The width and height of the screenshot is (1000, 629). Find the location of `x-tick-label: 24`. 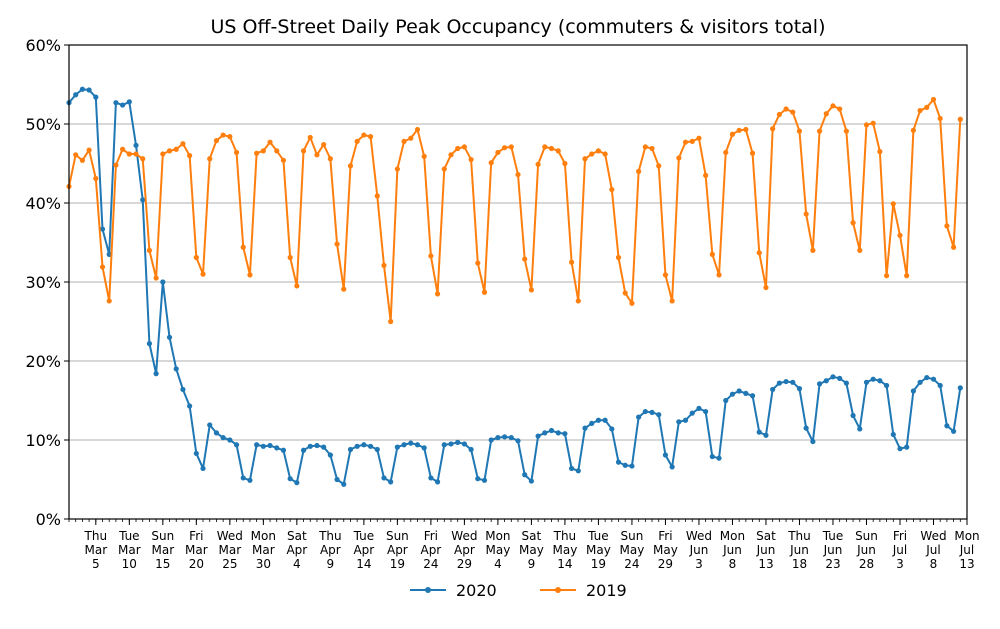

x-tick-label: 24 is located at coordinates (430, 564).